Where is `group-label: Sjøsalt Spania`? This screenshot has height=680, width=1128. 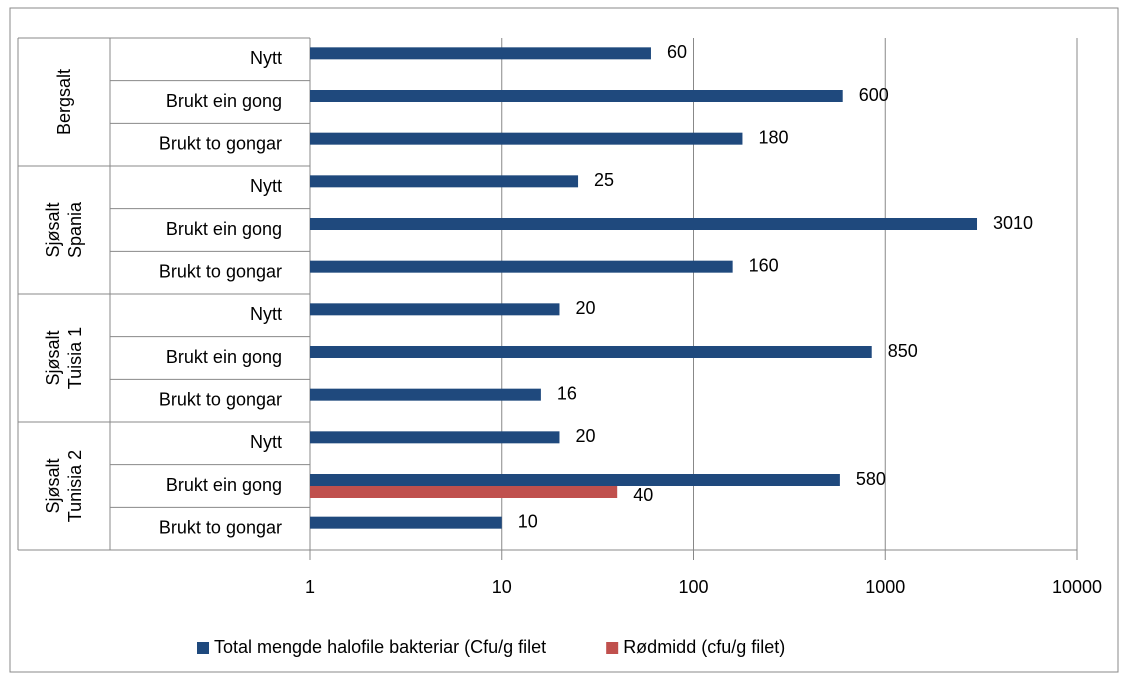
group-label: Sjøsalt Spania is located at coordinates (64, 230).